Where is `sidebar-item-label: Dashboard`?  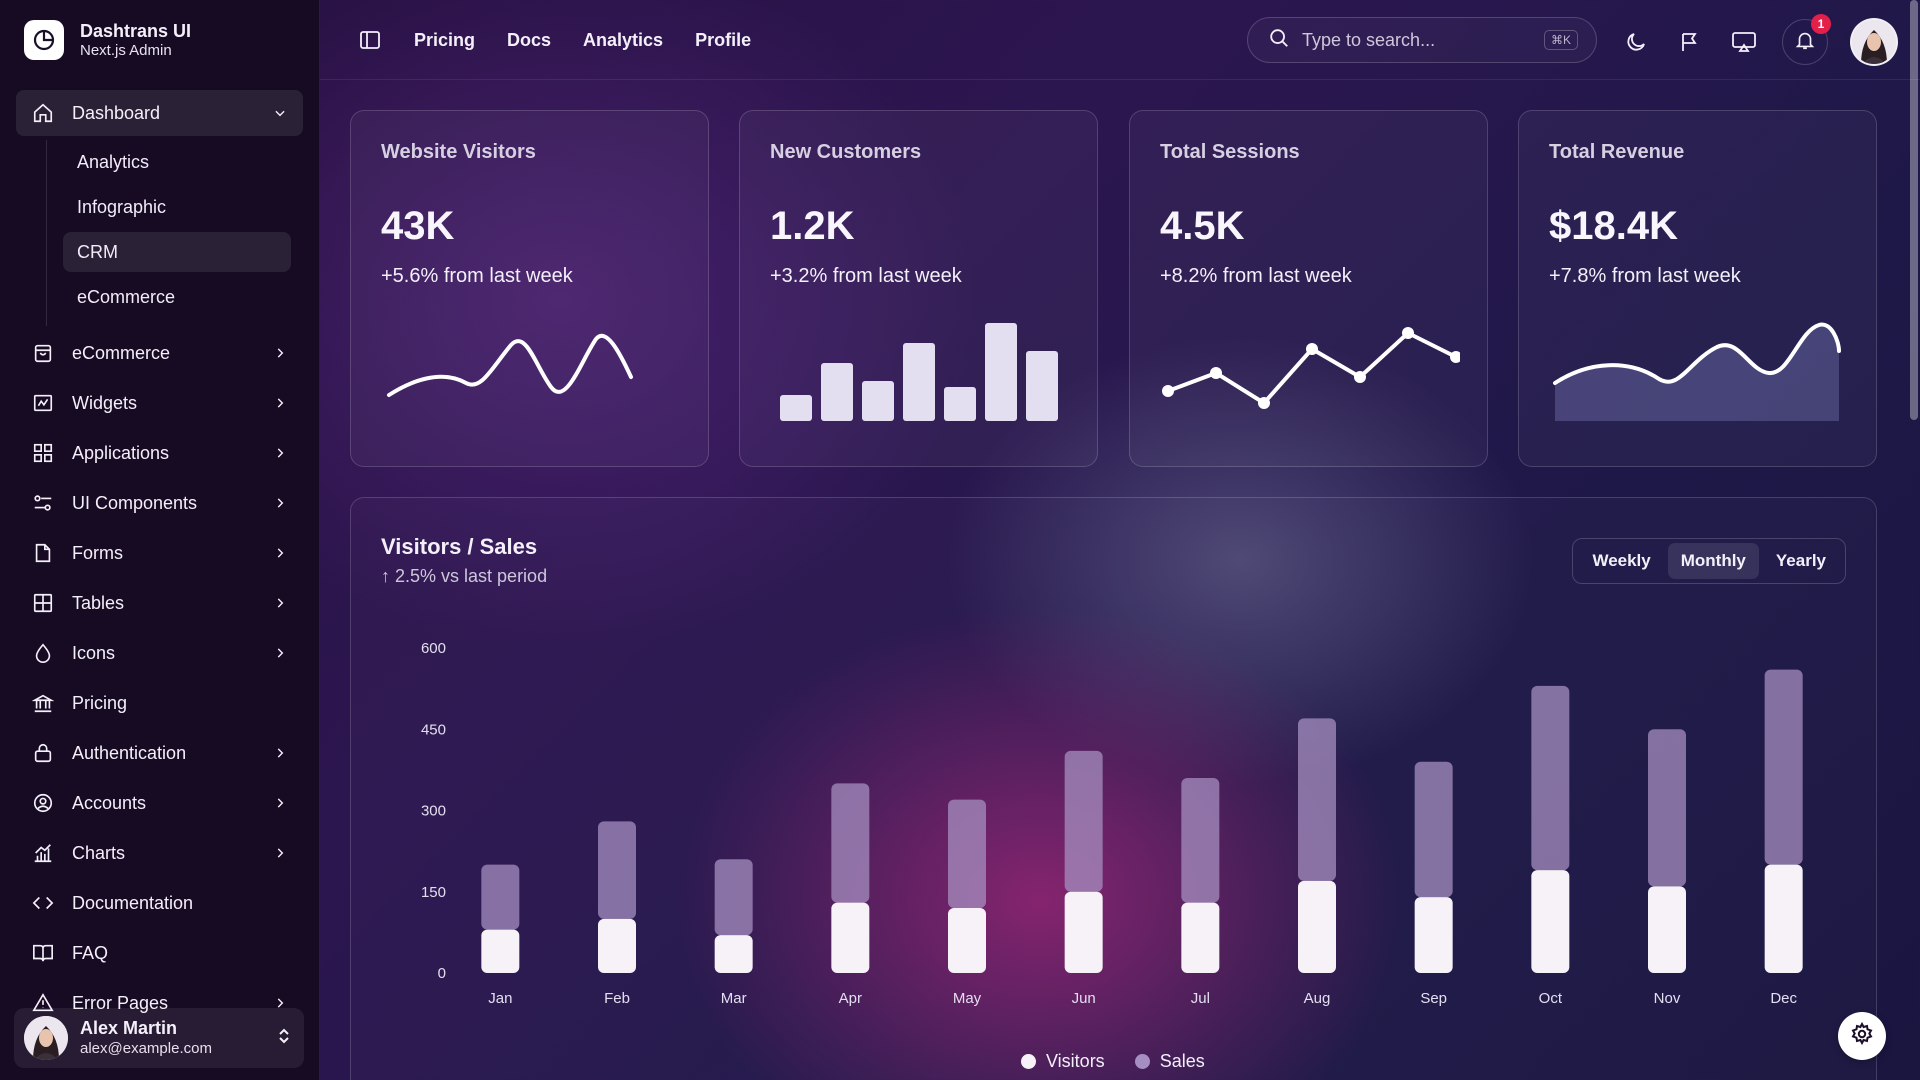
sidebar-item-label: Dashboard is located at coordinates (116, 112).